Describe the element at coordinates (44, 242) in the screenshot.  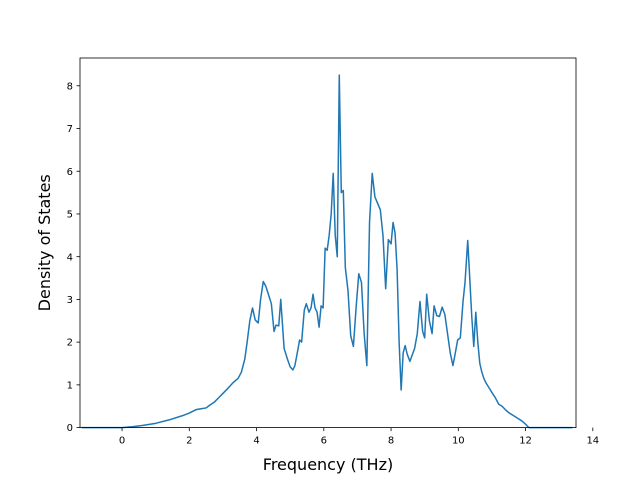
I see `y-axis-label: Density of States` at that location.